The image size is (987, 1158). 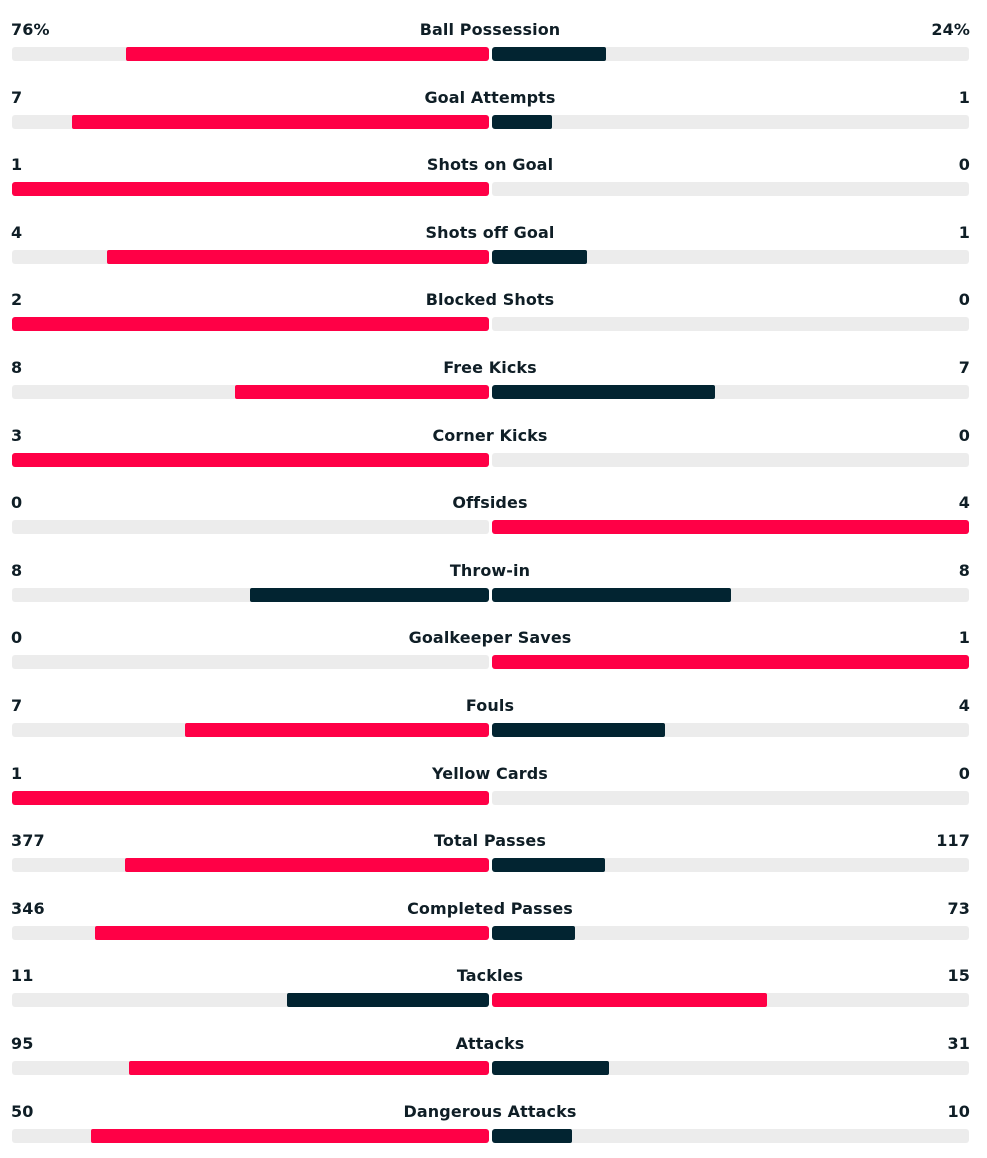 I want to click on stat-row: 7 Goal Attempts 1, so click(x=493, y=98).